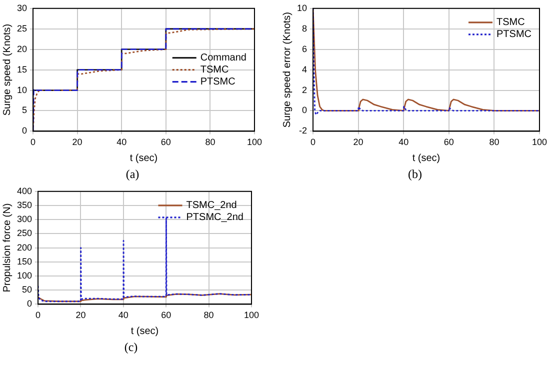 The image size is (550, 367). Describe the element at coordinates (24, 219) in the screenshot. I see `y-tick-label: 300` at that location.